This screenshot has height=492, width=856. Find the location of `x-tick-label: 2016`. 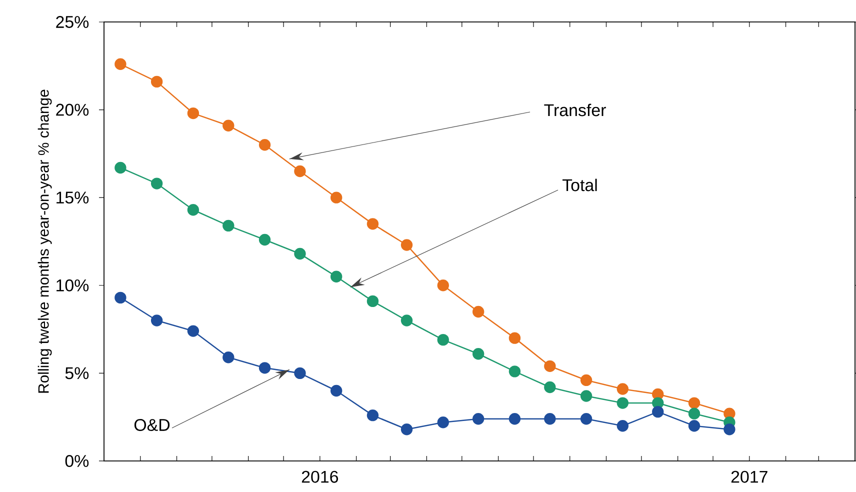

x-tick-label: 2016 is located at coordinates (320, 476).